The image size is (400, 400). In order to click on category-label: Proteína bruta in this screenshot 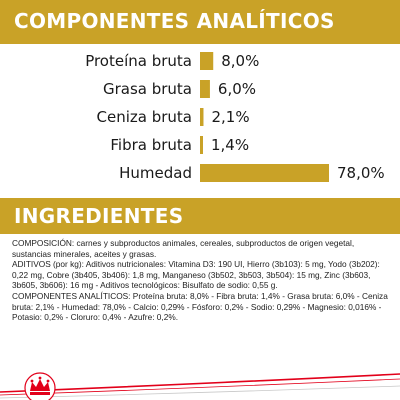, I will do `click(138, 61)`.